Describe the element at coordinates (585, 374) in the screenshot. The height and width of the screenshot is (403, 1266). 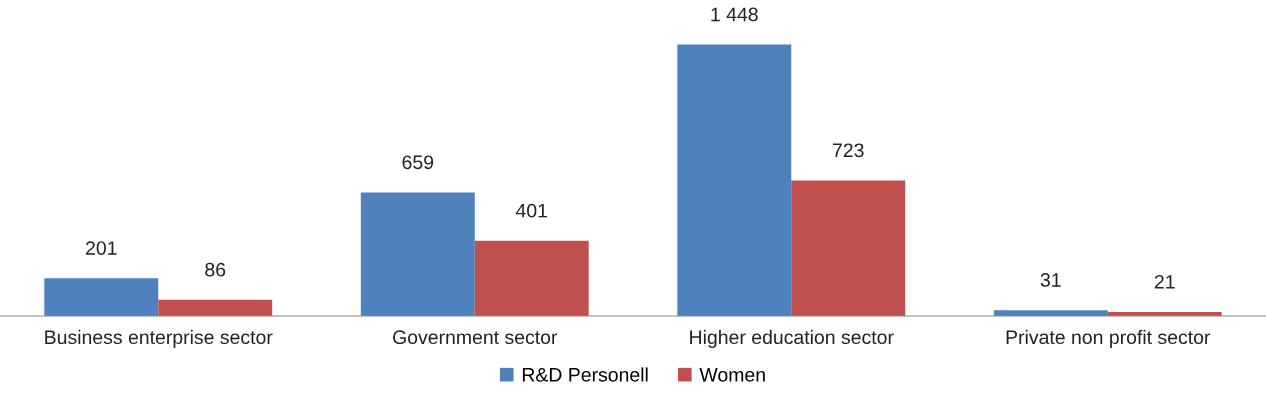
I see `legend-label: R&D Personell` at that location.